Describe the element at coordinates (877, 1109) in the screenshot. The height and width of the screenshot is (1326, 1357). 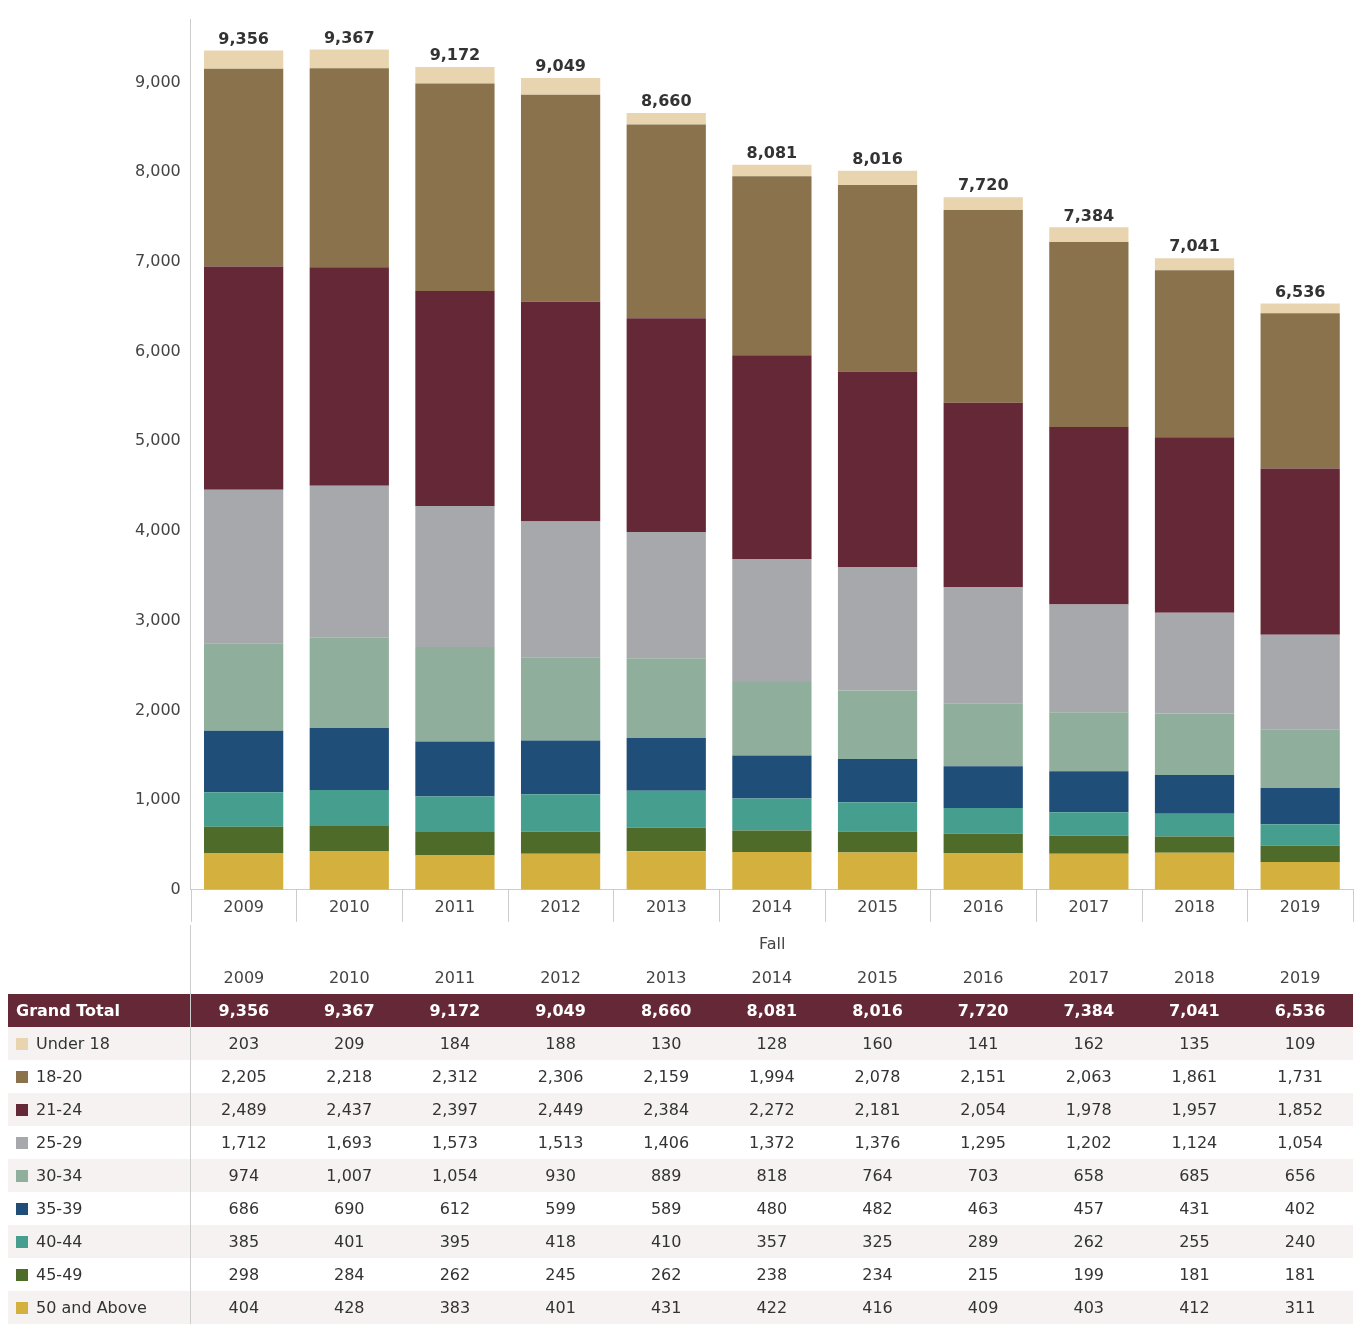
I see `data-label: 2,181` at that location.